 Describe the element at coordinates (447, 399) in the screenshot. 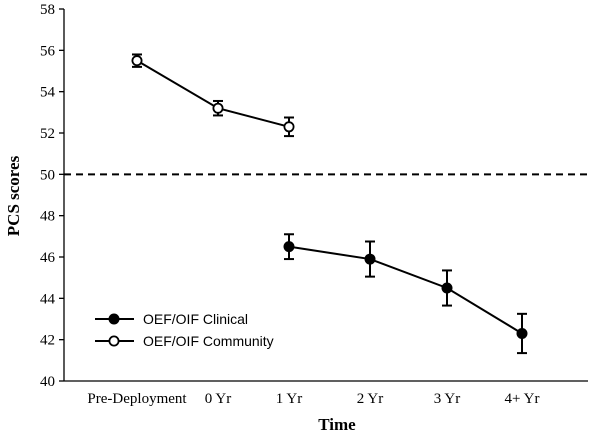

I see `x-tick-label: 3 Yr` at that location.